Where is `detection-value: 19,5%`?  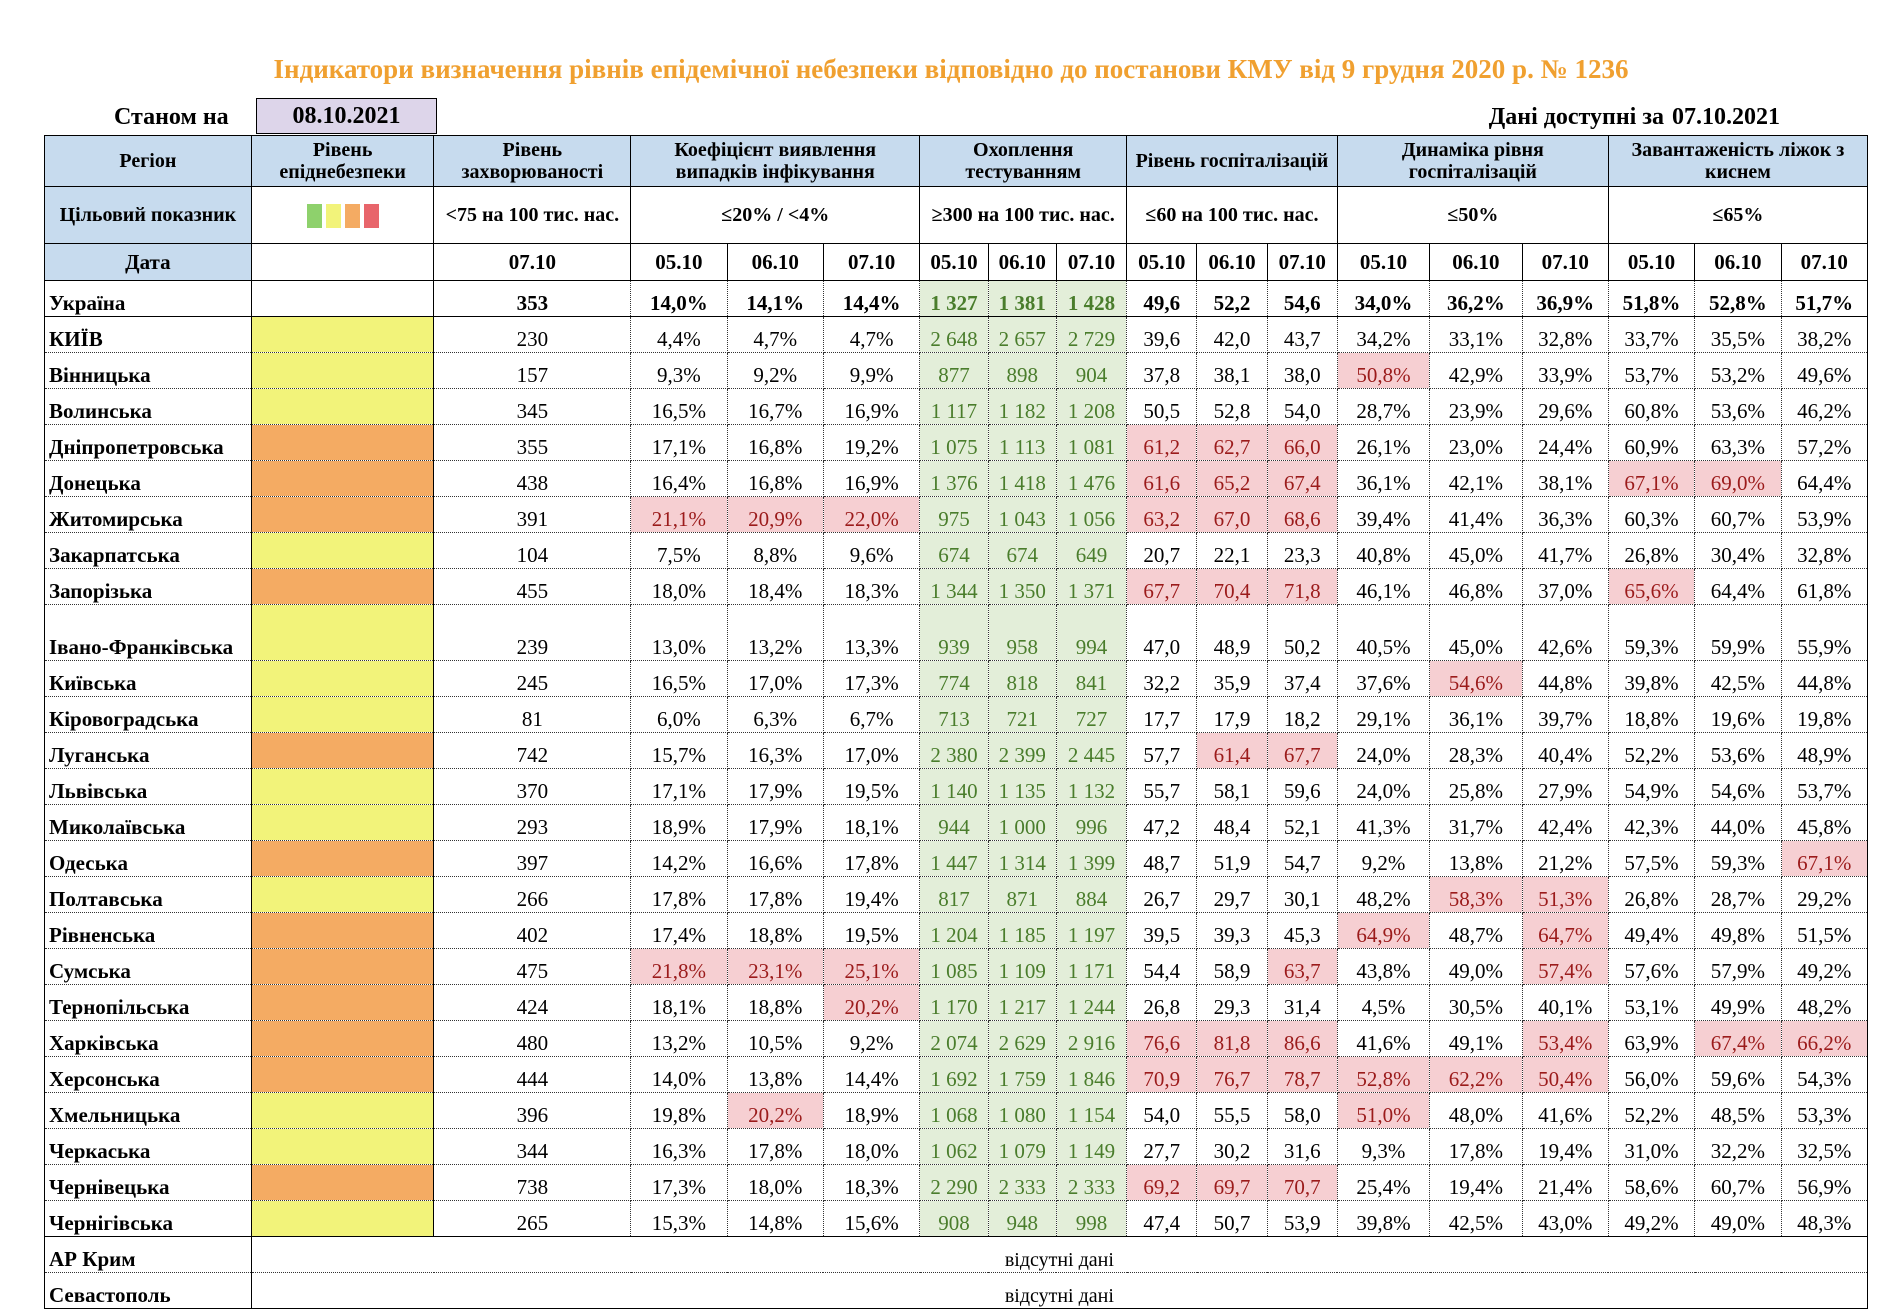 detection-value: 19,5% is located at coordinates (872, 786).